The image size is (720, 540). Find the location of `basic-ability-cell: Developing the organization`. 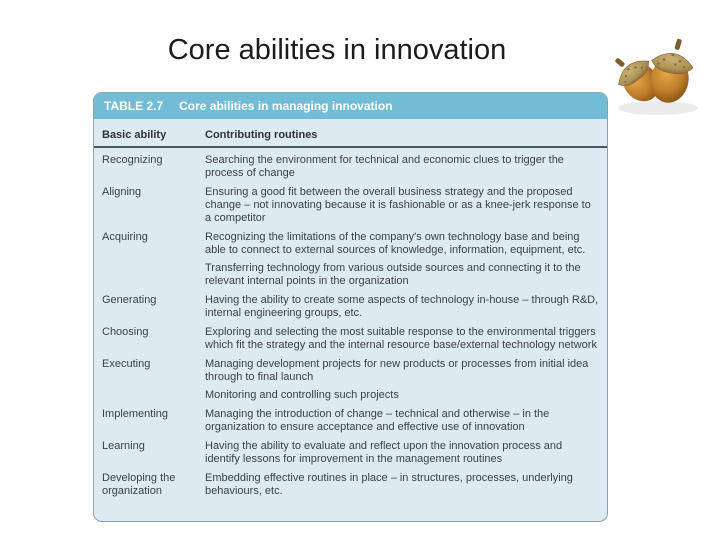

basic-ability-cell: Developing the organization is located at coordinates (139, 484).